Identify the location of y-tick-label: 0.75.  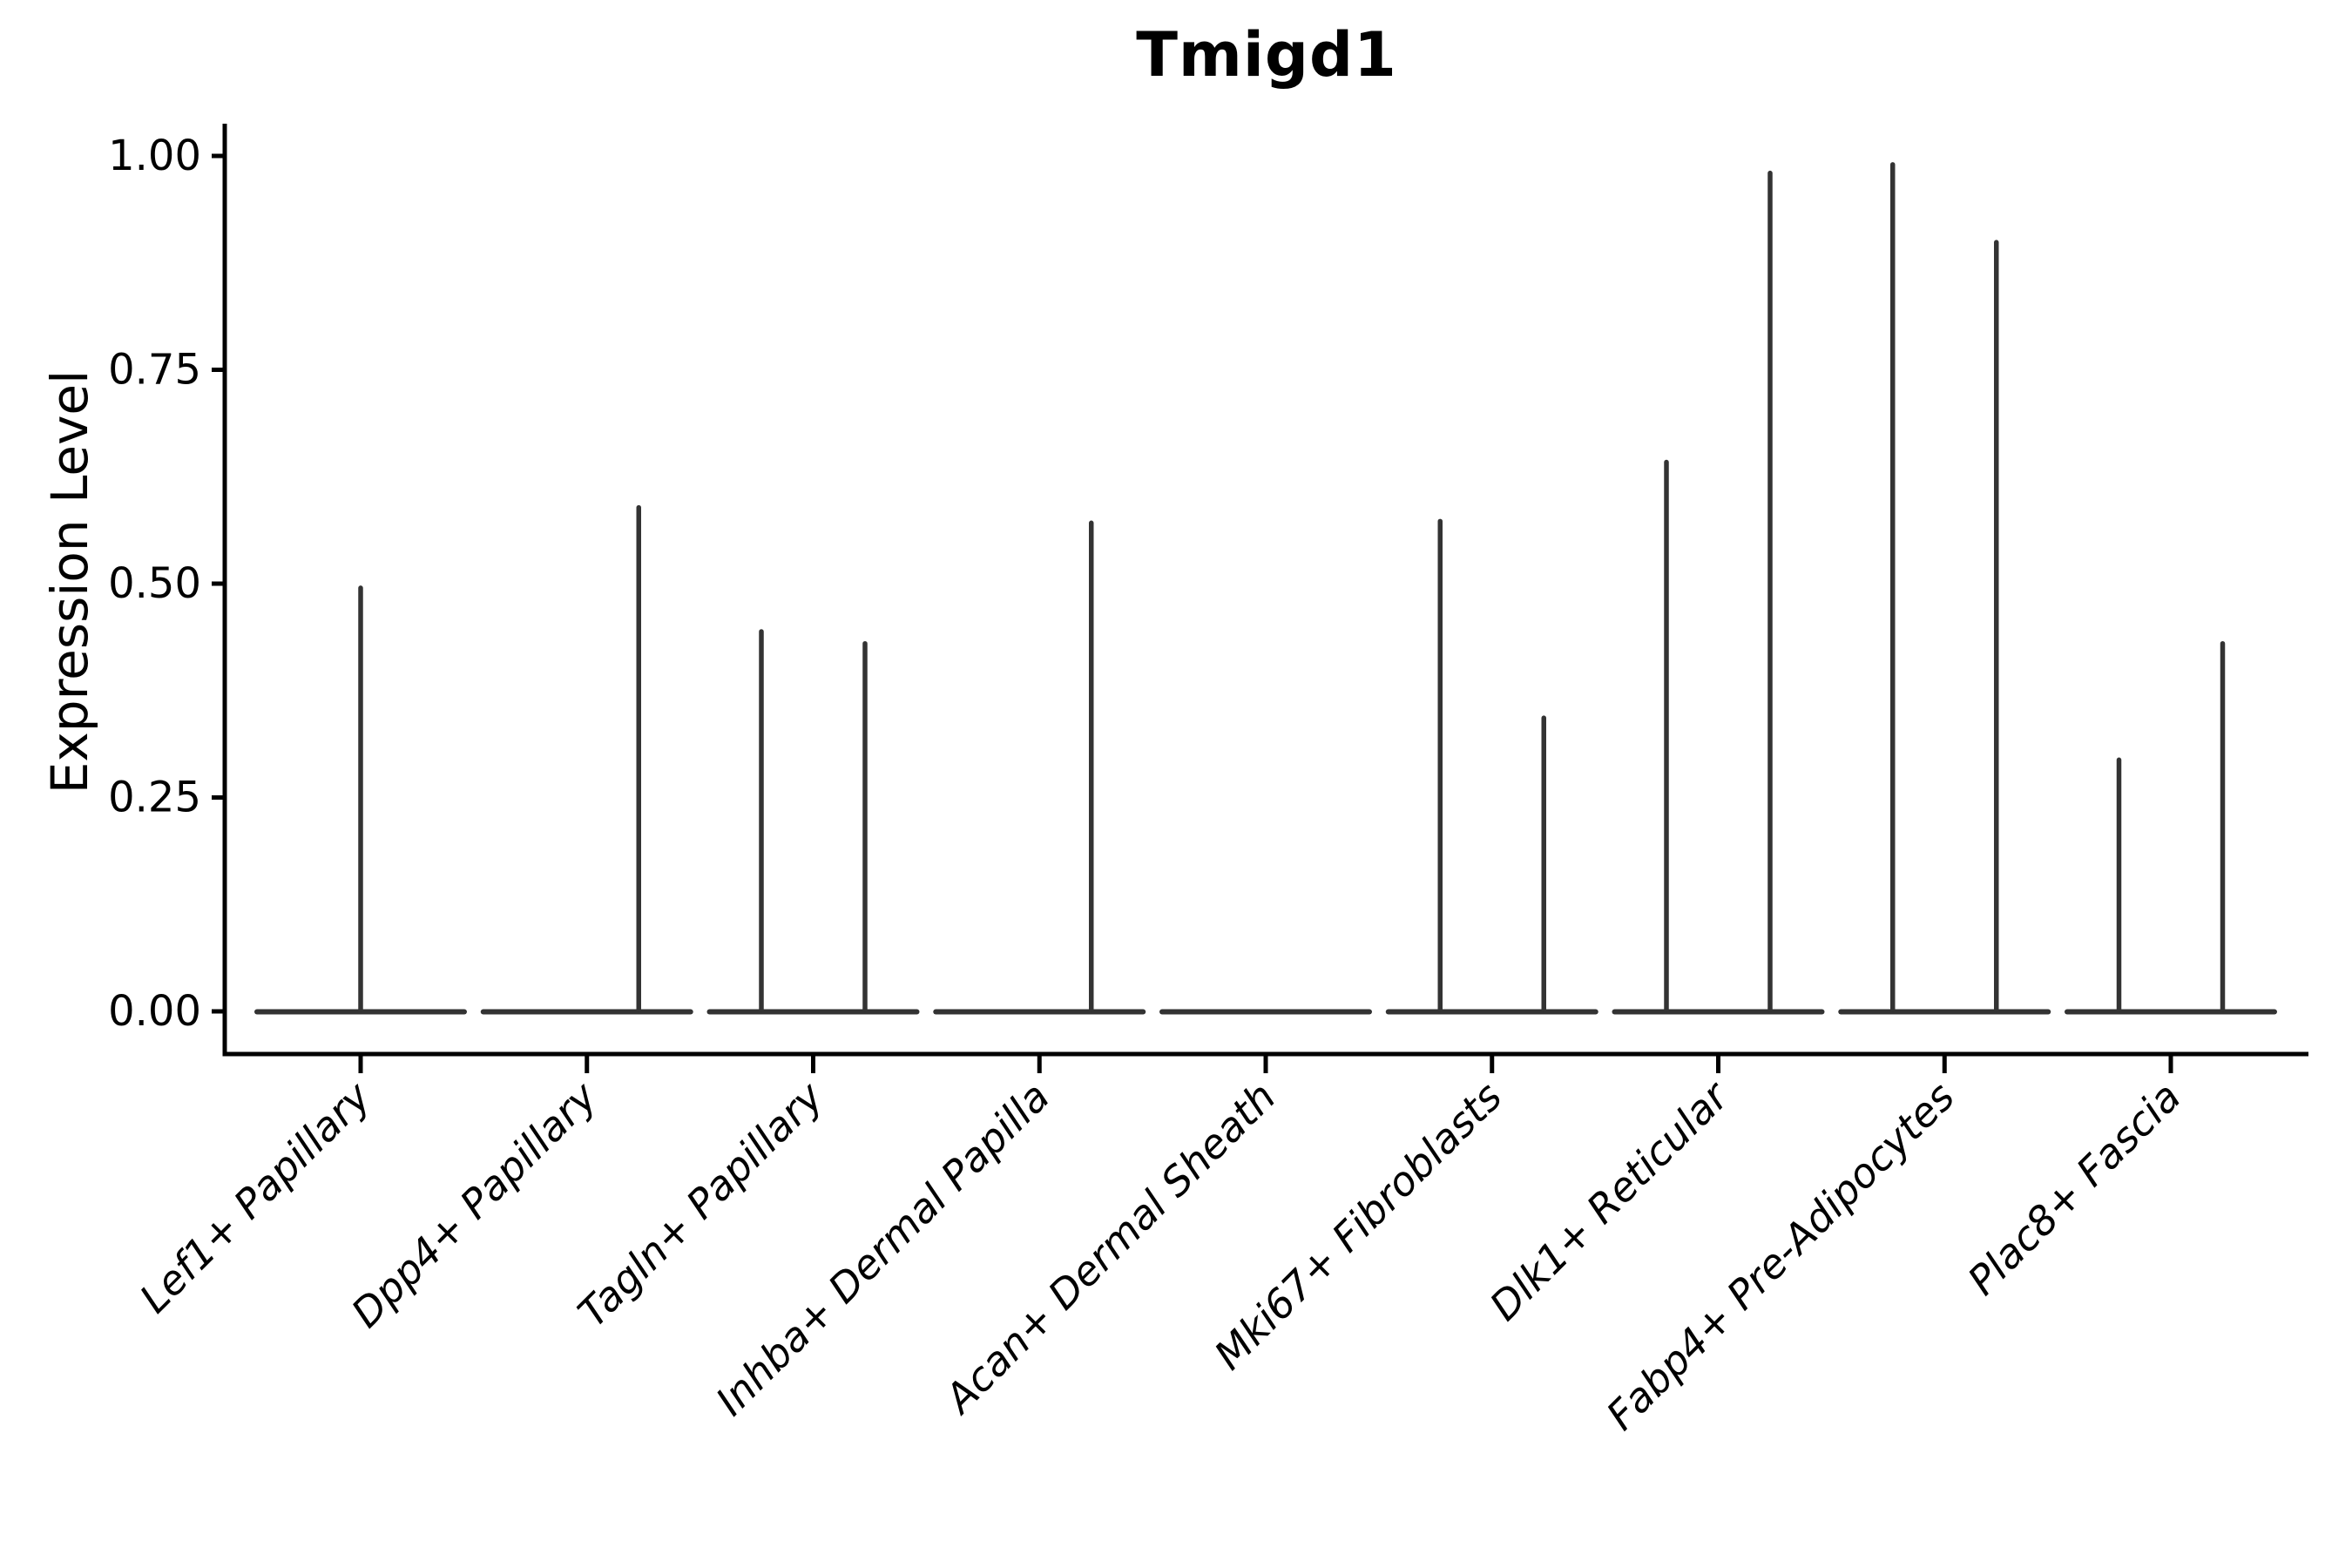
(154, 370).